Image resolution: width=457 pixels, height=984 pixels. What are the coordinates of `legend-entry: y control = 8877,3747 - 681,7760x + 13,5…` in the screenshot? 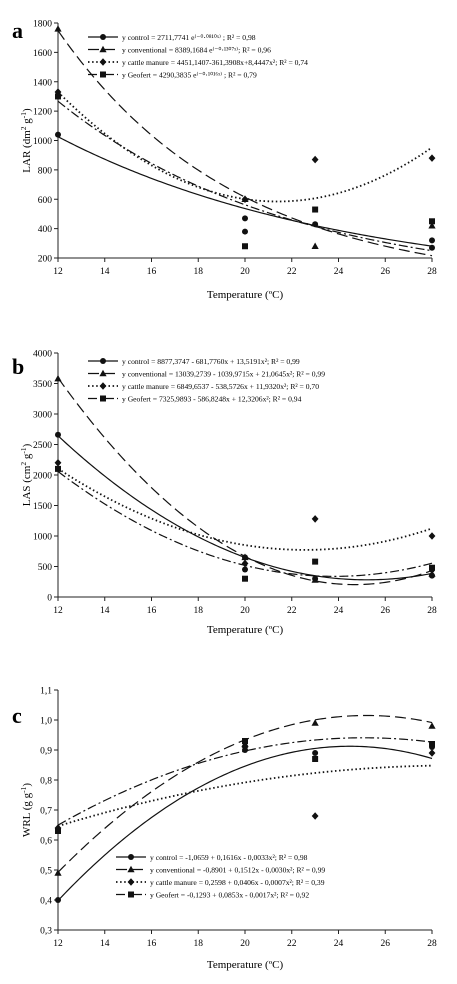 It's located at (211, 361).